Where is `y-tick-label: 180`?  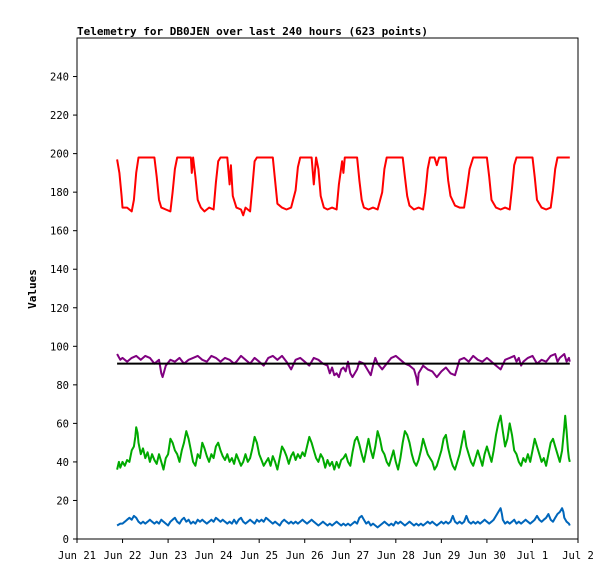 y-tick-label: 180 is located at coordinates (59, 193).